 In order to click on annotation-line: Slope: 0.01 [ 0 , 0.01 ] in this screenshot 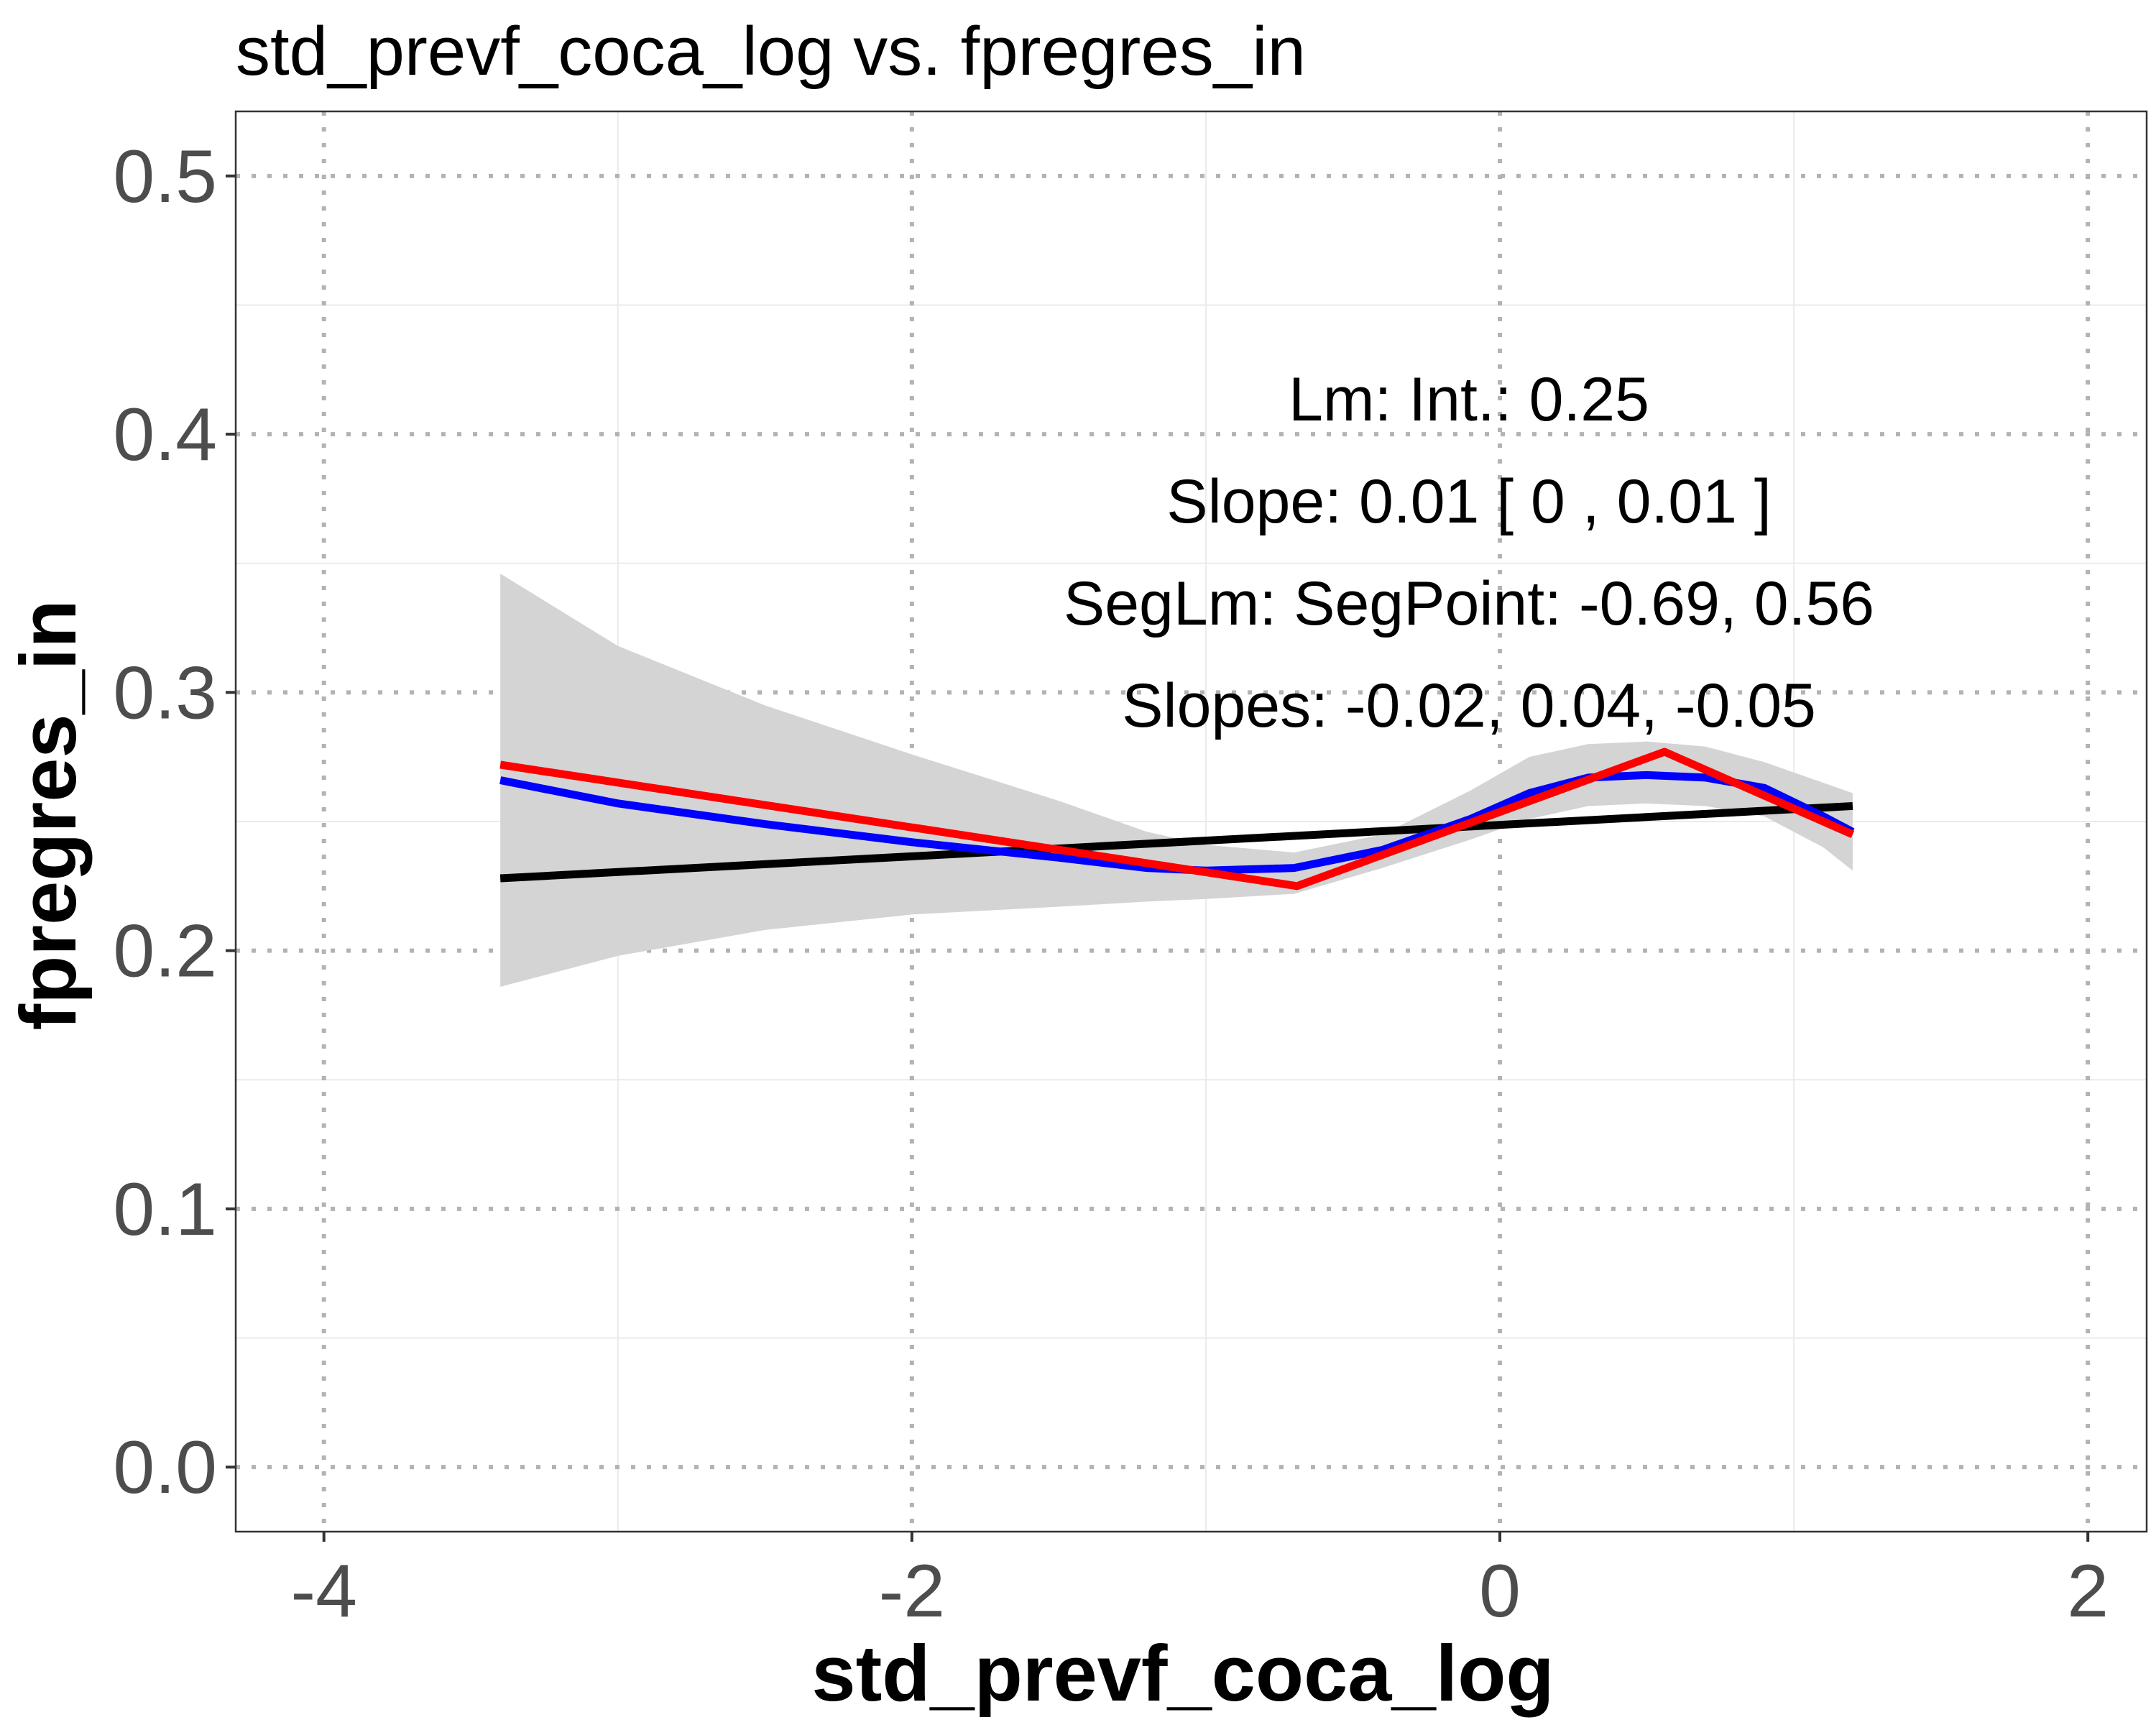, I will do `click(1469, 501)`.